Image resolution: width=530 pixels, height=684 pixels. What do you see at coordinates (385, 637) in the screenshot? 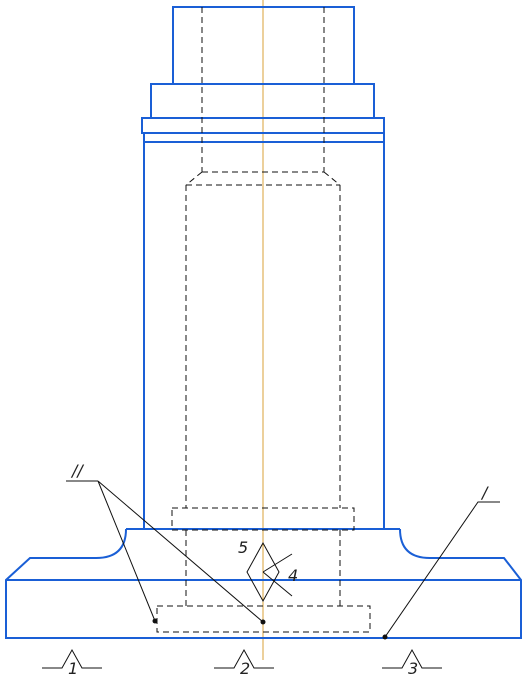
I see `leader-I-dot` at bounding box center [385, 637].